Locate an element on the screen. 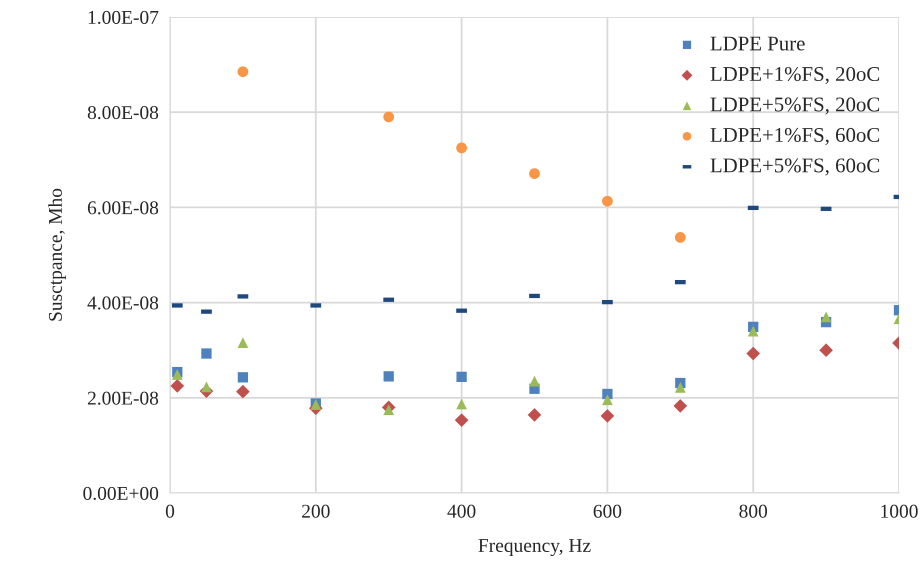  legend-label: LDPE+1%FS, 60oC is located at coordinates (795, 136).